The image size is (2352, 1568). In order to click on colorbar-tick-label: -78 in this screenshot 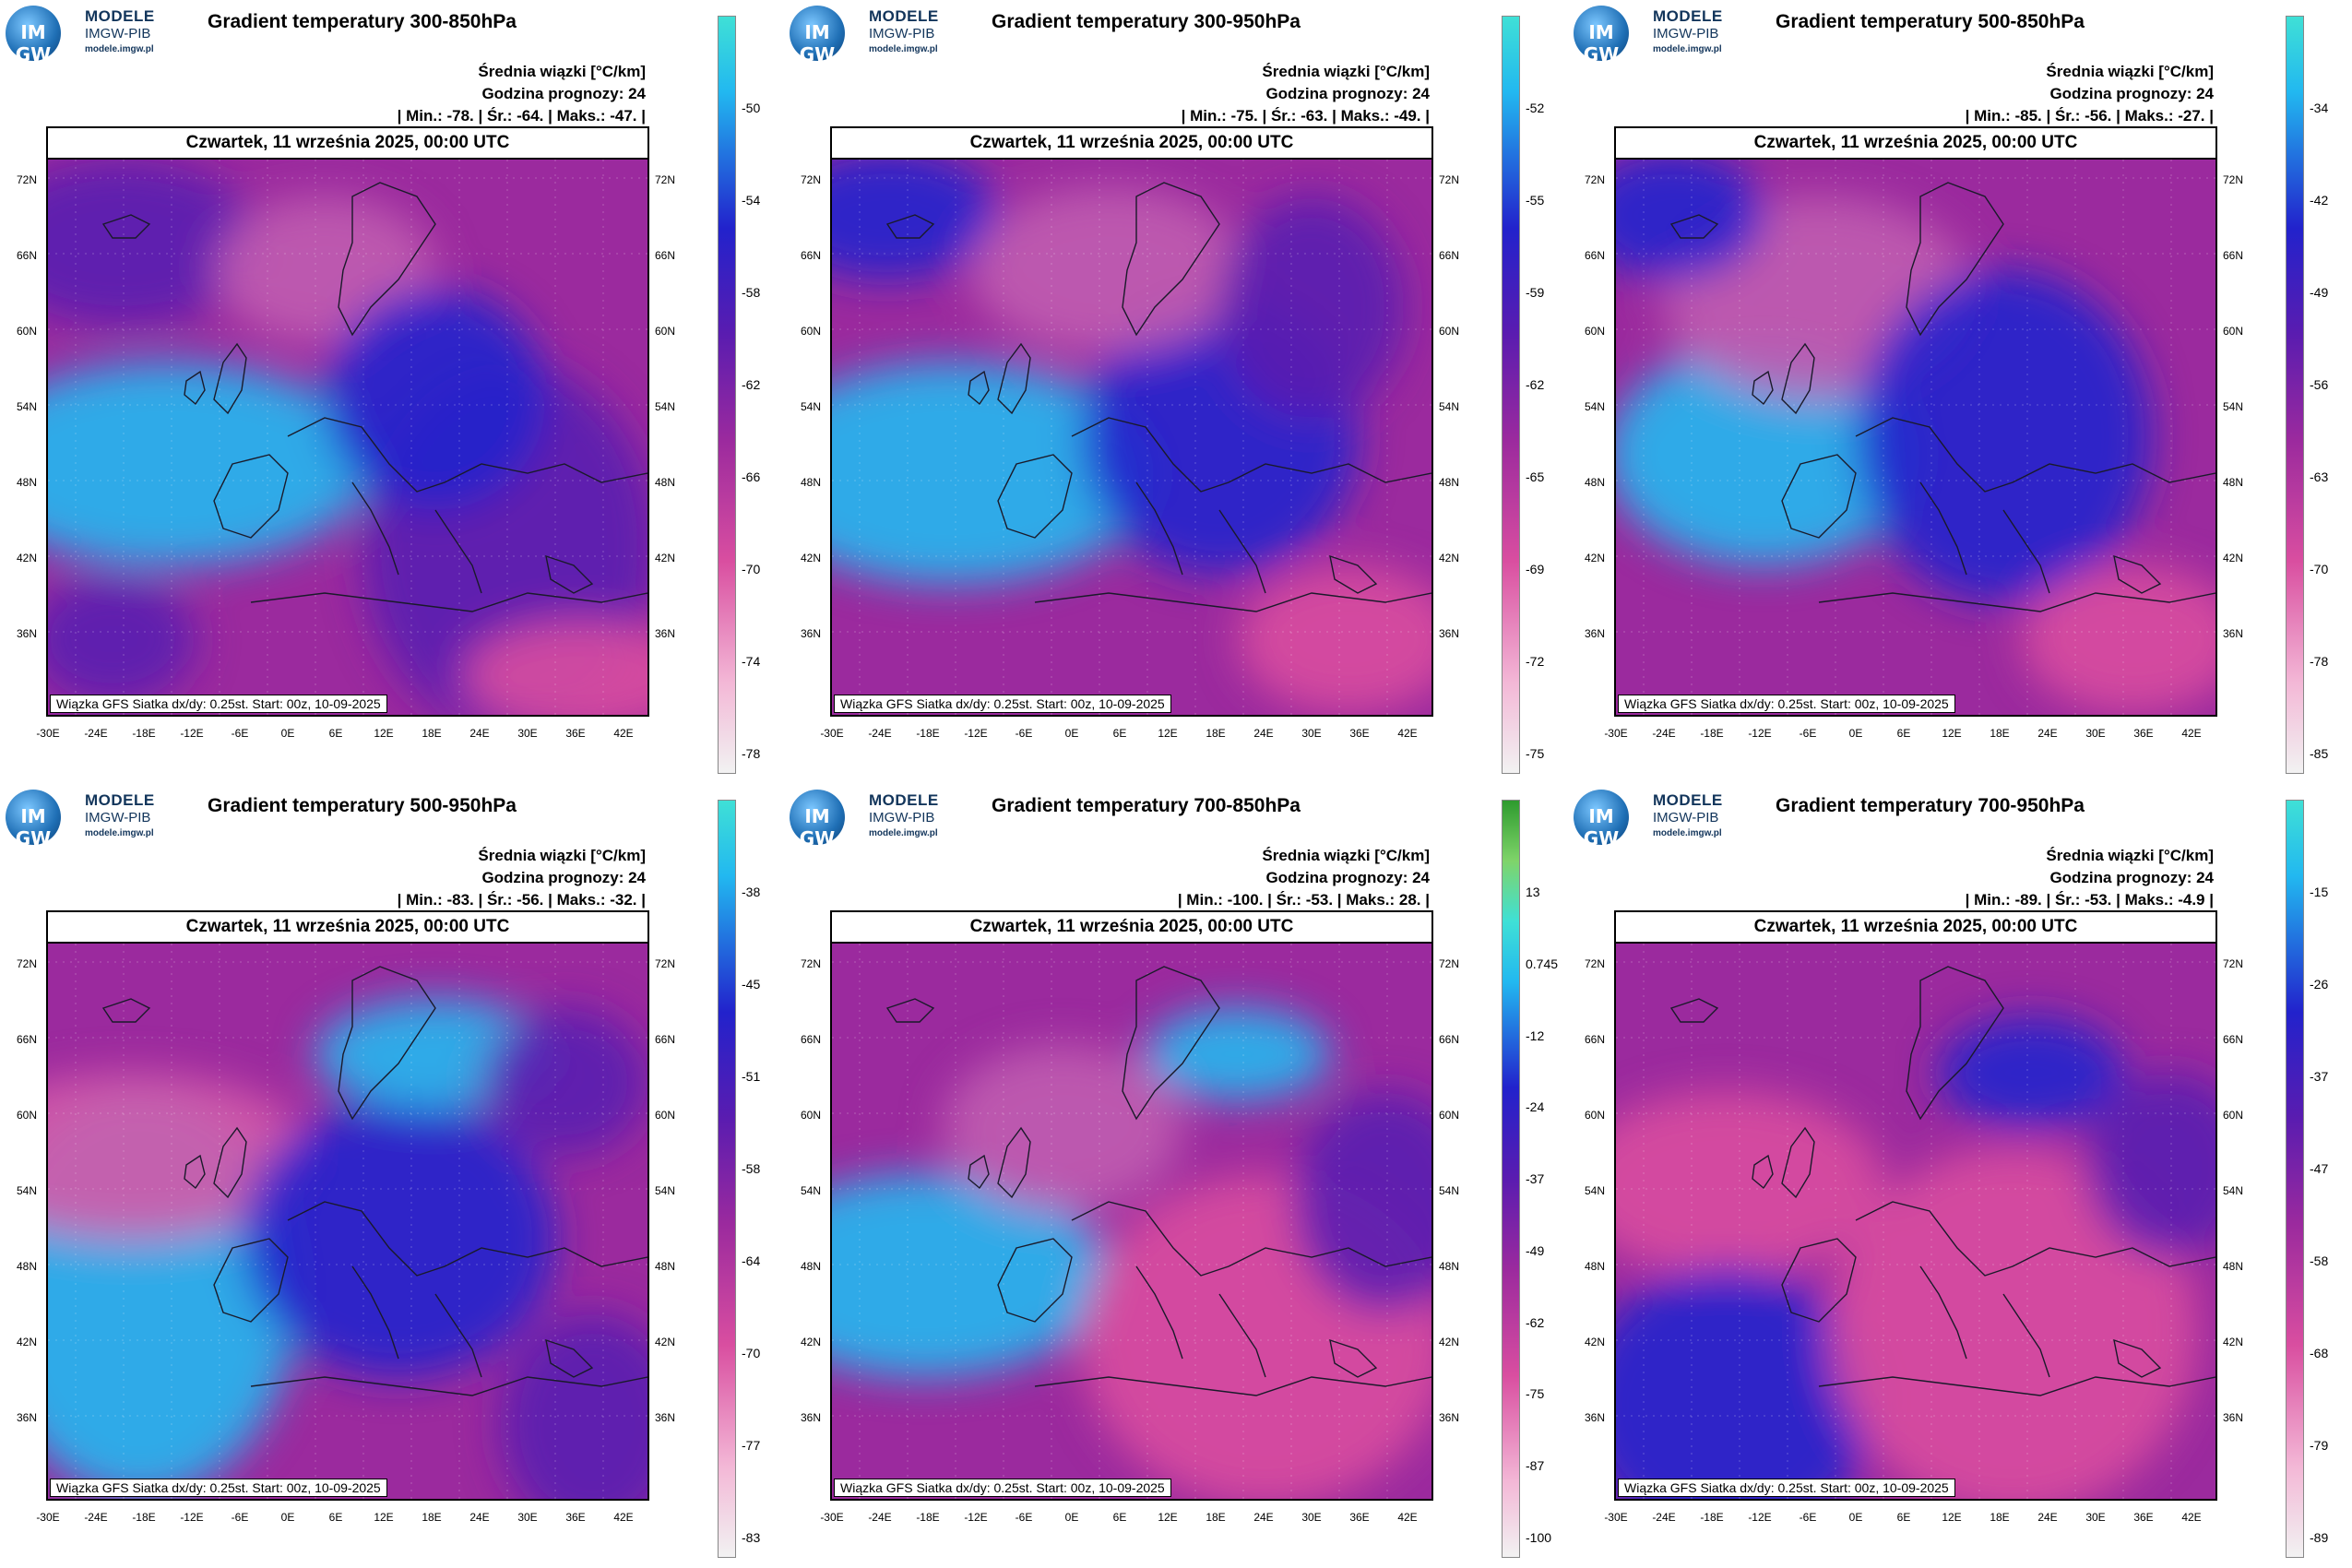, I will do `click(751, 753)`.